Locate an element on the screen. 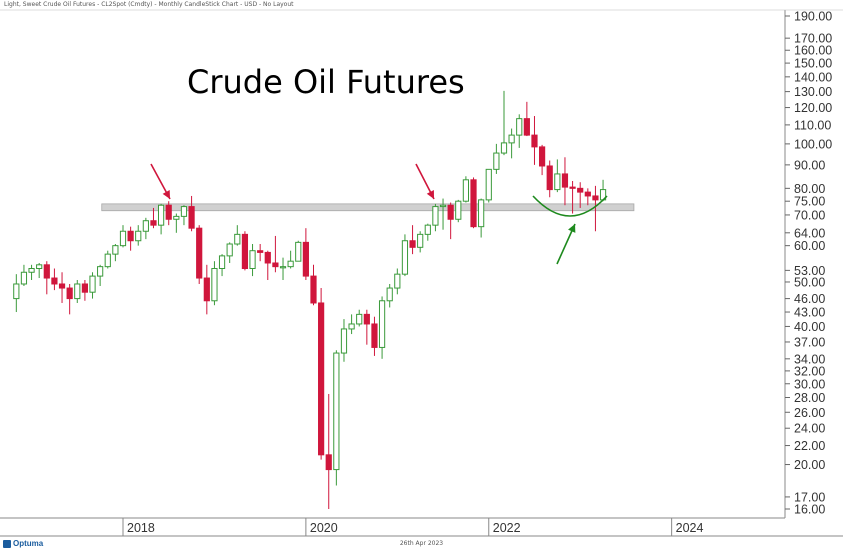 This screenshot has height=550, width=843. y-tick-label: 64.00 is located at coordinates (809, 233).